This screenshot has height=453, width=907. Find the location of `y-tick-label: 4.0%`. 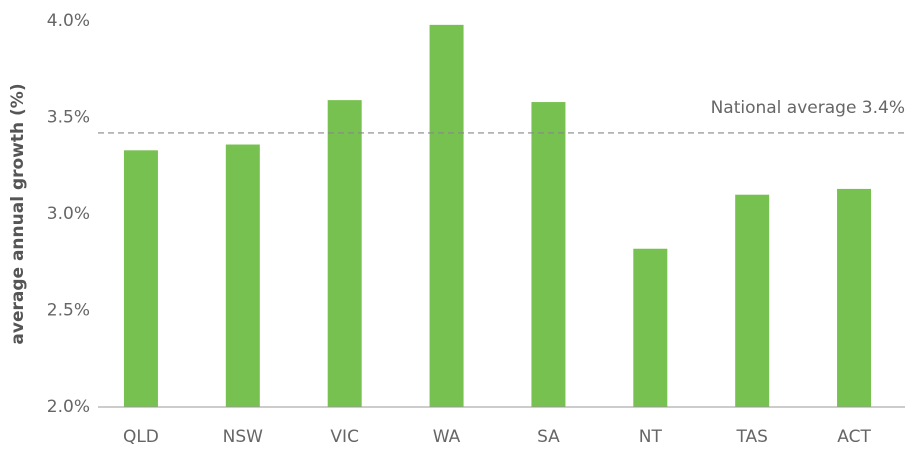

y-tick-label: 4.0% is located at coordinates (68, 21).